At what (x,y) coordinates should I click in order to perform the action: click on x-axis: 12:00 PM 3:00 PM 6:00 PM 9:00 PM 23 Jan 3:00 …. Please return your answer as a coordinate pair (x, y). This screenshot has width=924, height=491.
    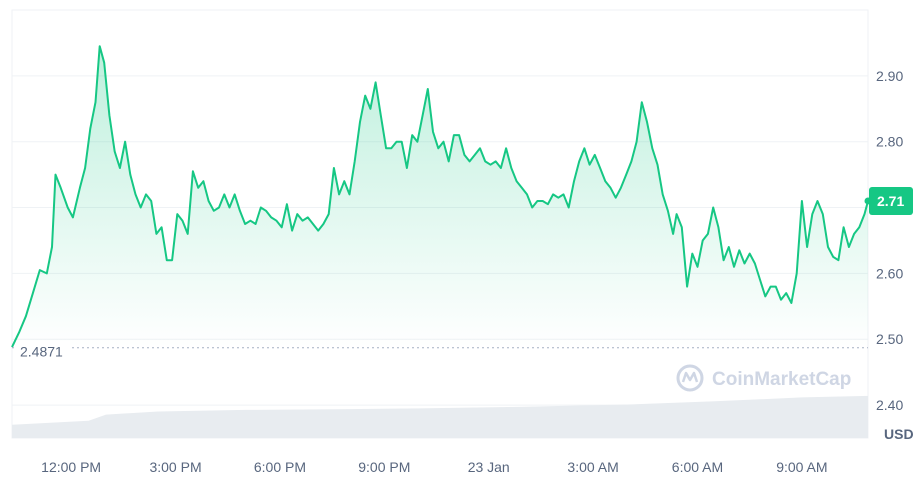
    Looking at the image, I should click on (434, 467).